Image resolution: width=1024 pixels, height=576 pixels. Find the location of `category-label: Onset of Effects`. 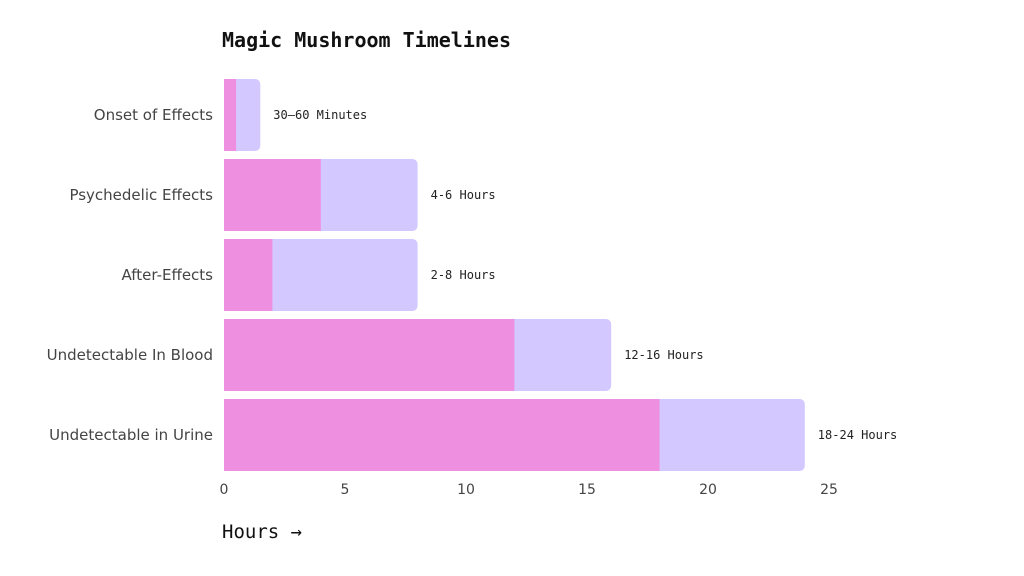

category-label: Onset of Effects is located at coordinates (153, 115).